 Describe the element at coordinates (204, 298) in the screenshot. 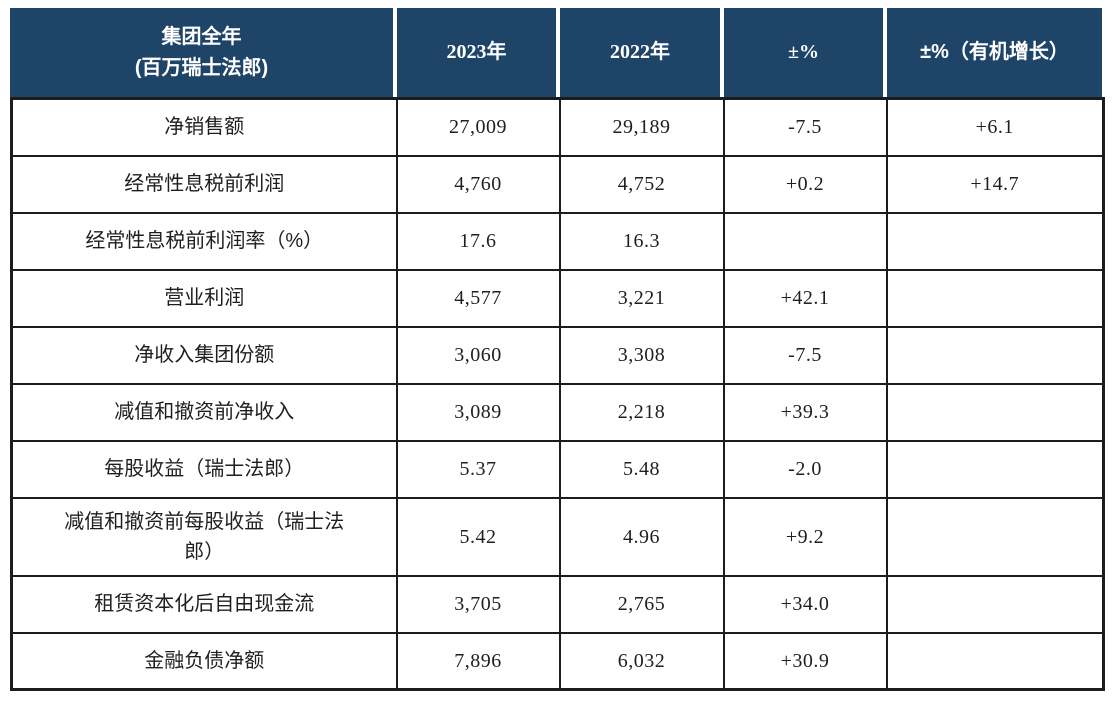

I see `row-label: 营业利润` at that location.